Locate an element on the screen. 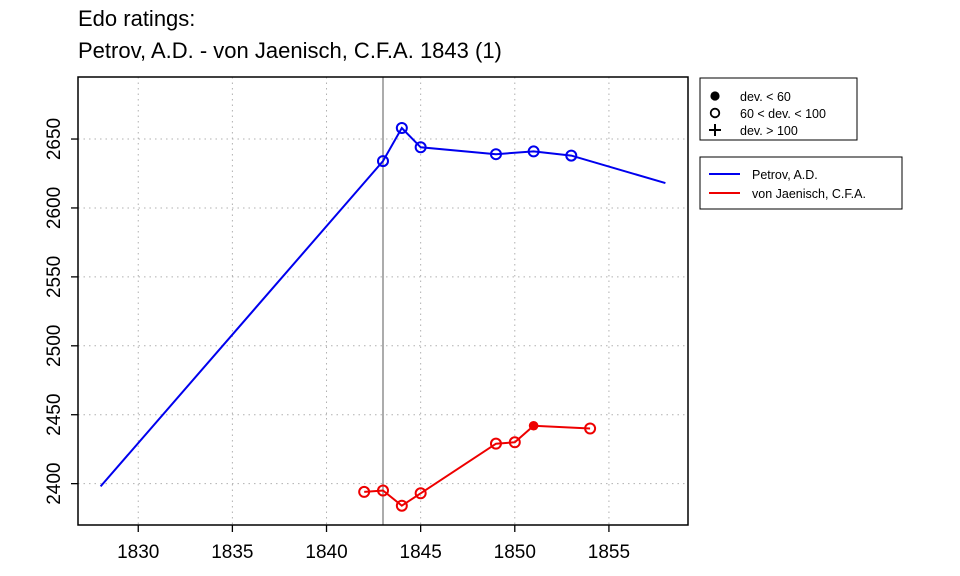  x-tick-label-1: 1835 is located at coordinates (232, 552).